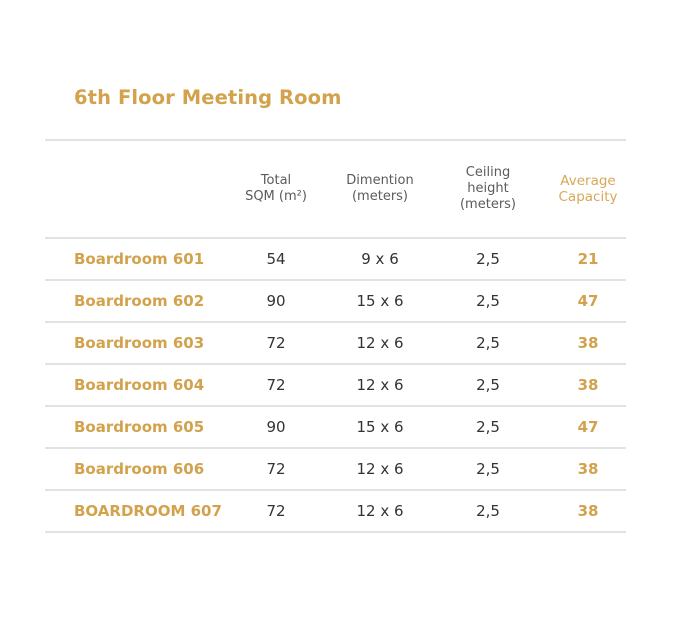 The width and height of the screenshot is (698, 620). Describe the element at coordinates (148, 511) in the screenshot. I see `room-name: BOARDROOM 607` at that location.